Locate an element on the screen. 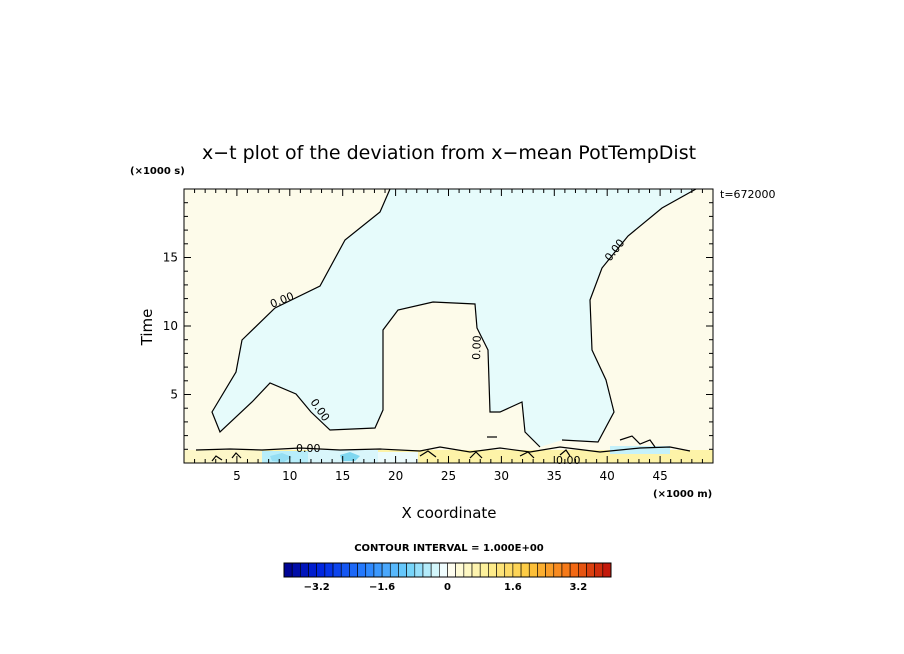 The height and width of the screenshot is (654, 904). contour-interval-label: CONTOUR INTERVAL = 1.000E+00 is located at coordinates (449, 548).